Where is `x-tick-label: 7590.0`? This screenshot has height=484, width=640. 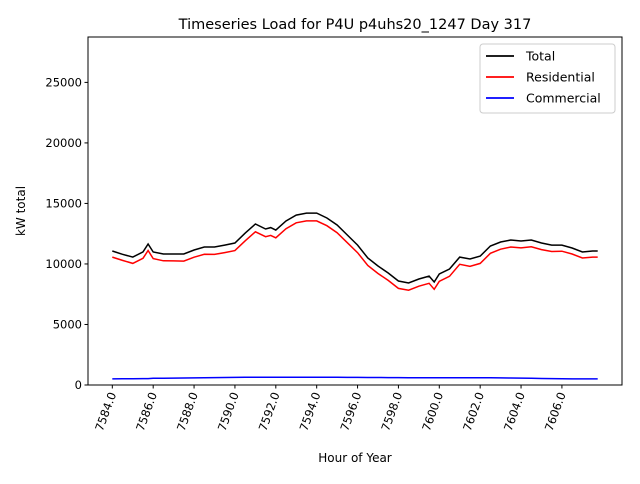 x-tick-label: 7590.0 is located at coordinates (228, 411).